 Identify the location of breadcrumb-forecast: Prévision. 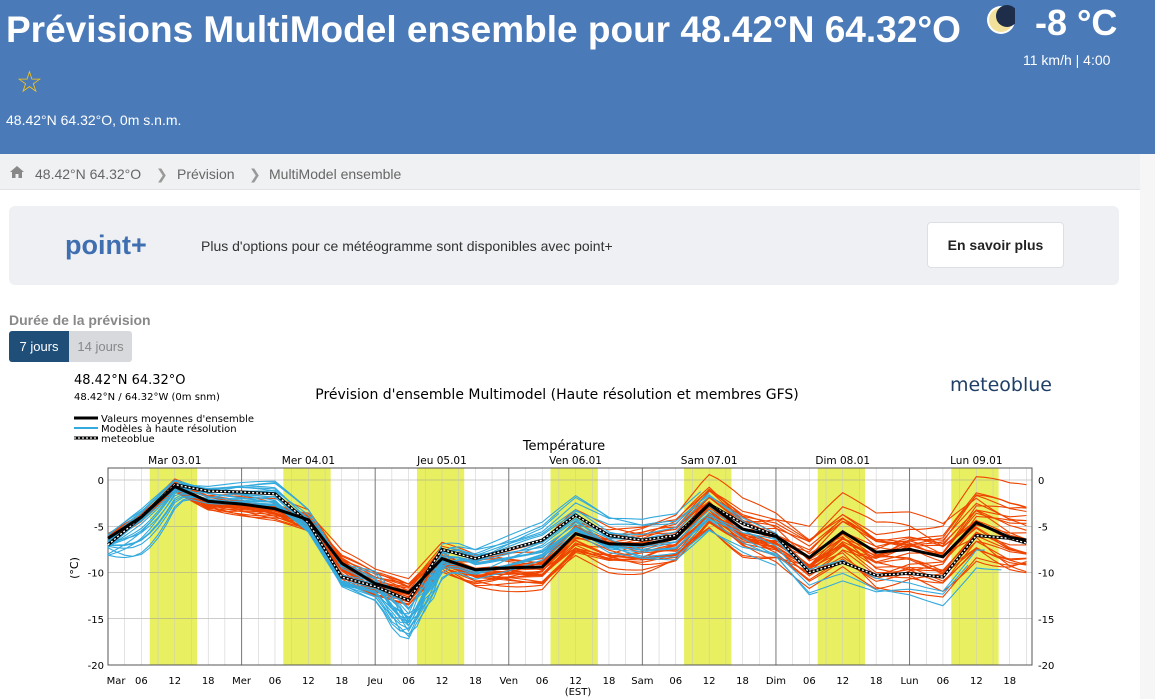
(206, 174).